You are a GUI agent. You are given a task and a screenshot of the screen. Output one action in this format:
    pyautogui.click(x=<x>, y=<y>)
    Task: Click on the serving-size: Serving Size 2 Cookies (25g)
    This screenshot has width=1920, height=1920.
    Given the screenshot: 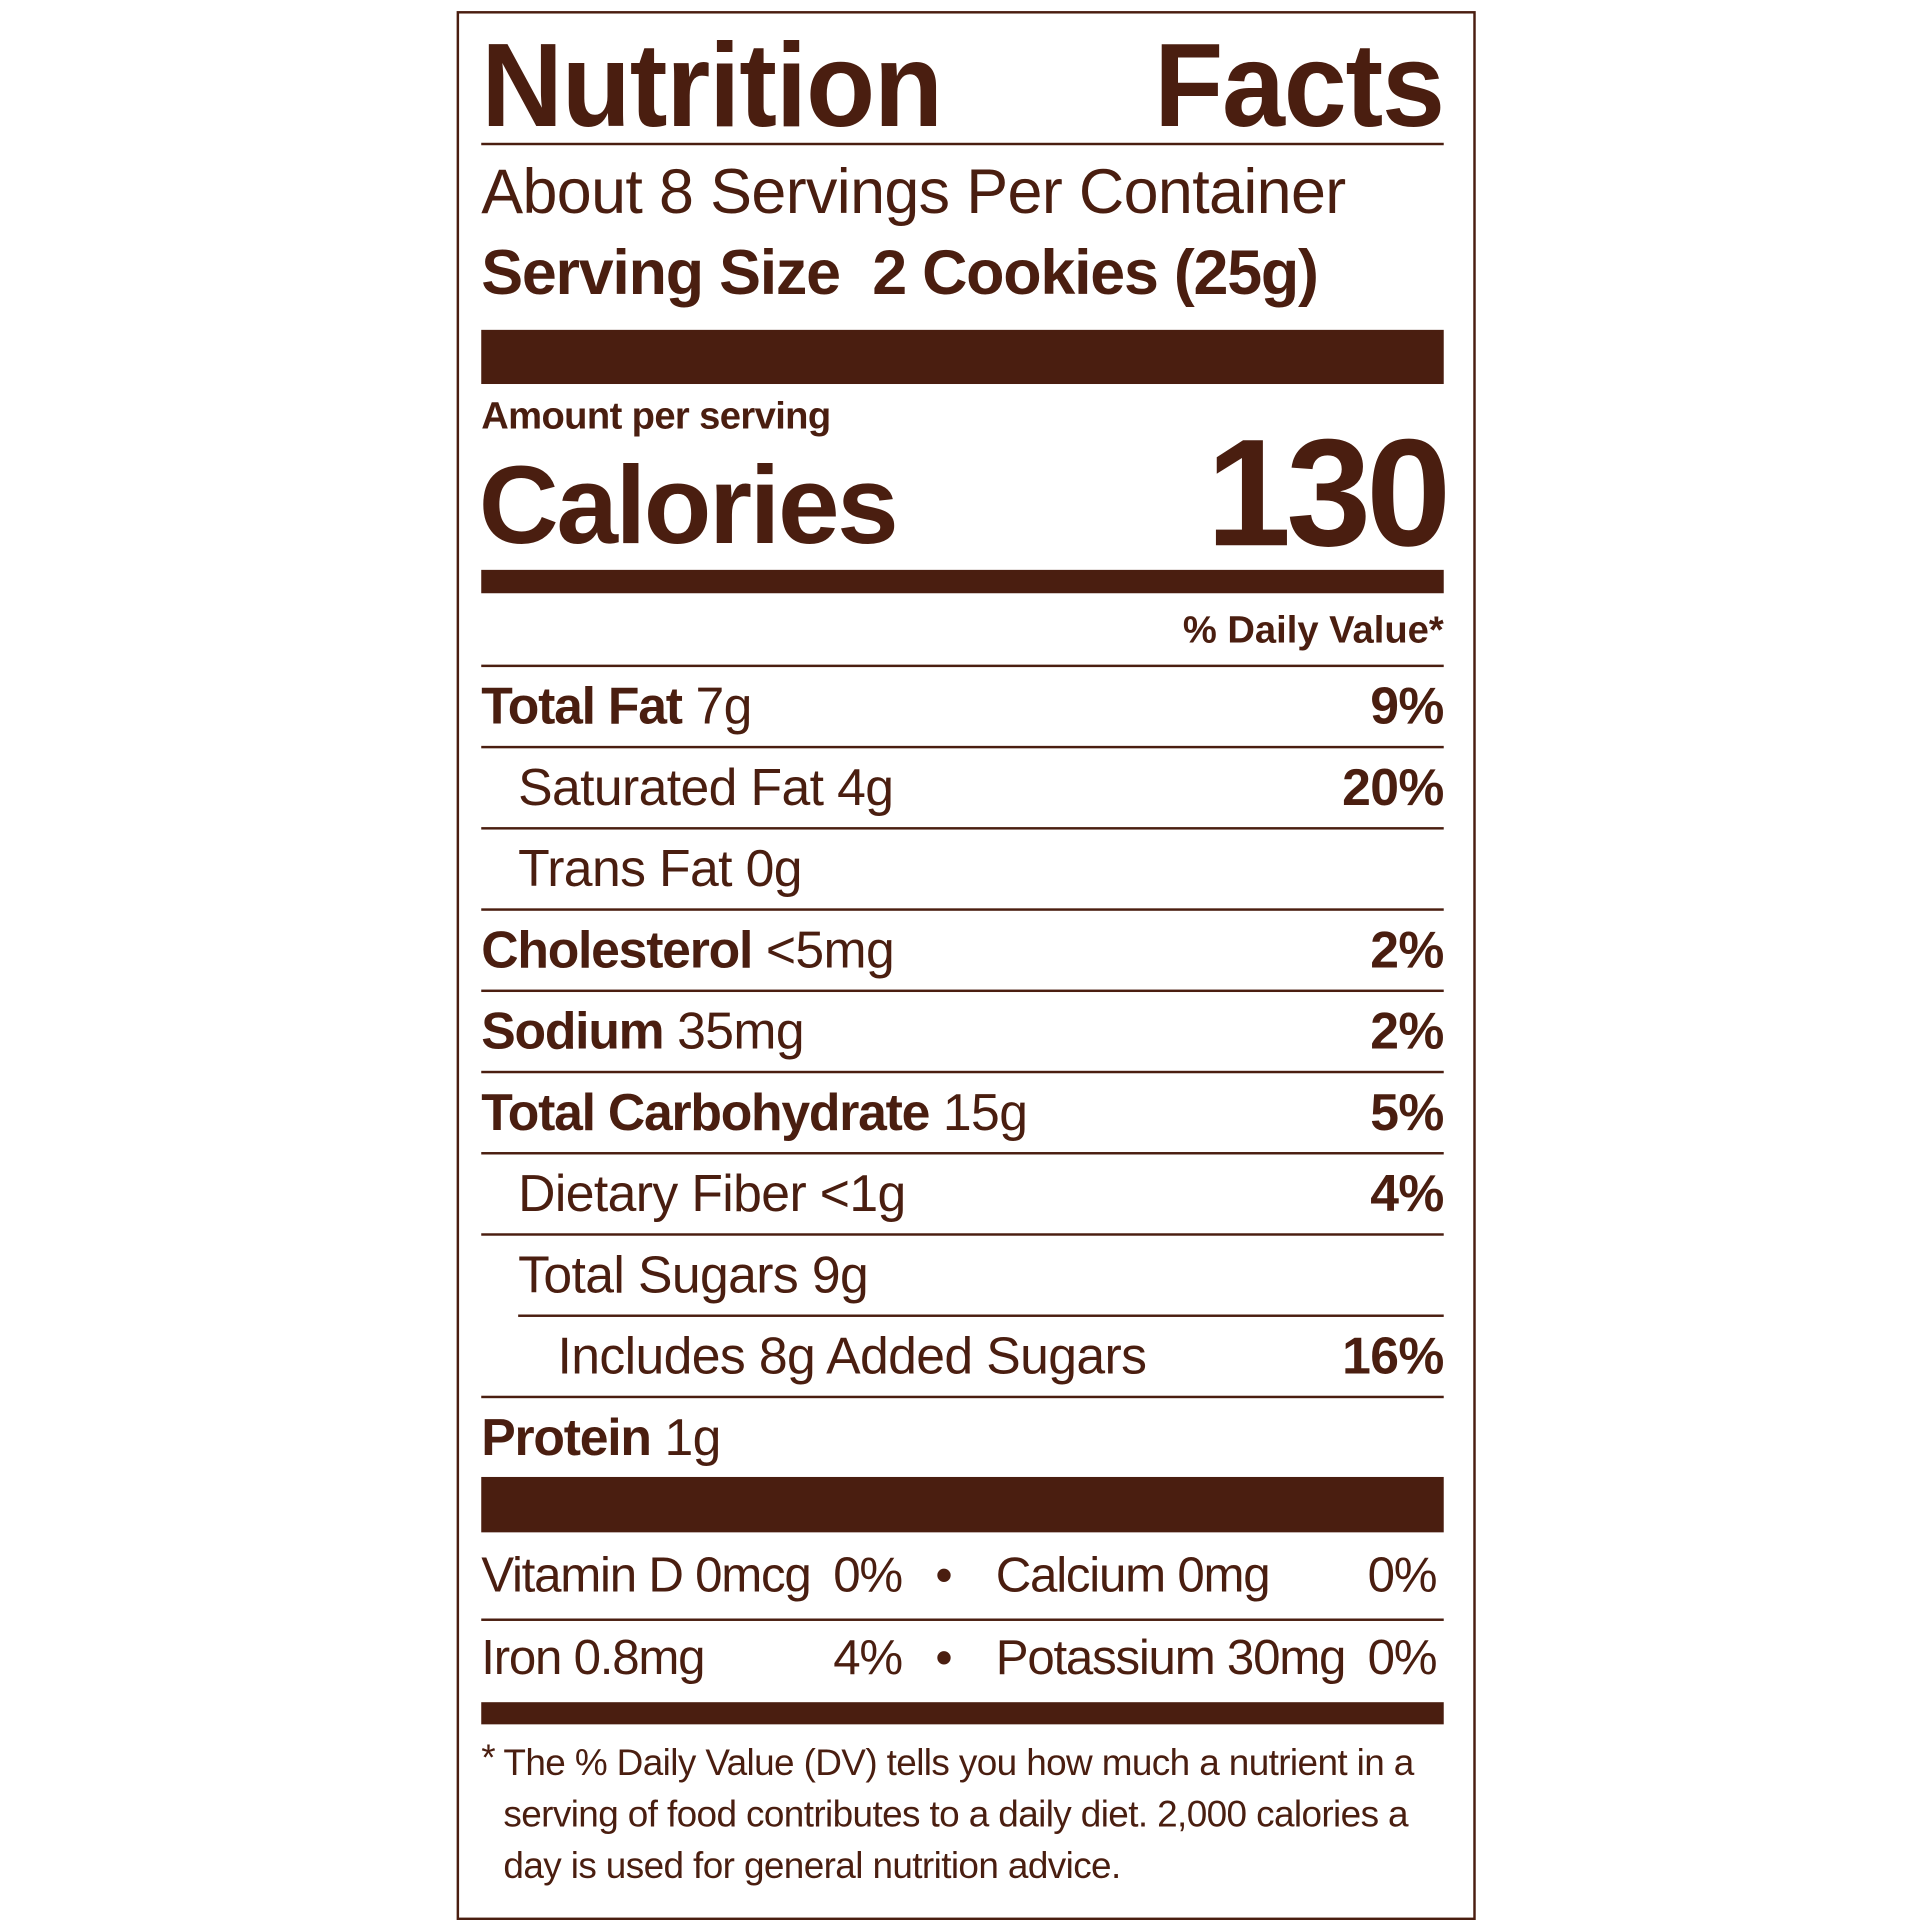 What is the action you would take?
    pyautogui.click(x=900, y=272)
    